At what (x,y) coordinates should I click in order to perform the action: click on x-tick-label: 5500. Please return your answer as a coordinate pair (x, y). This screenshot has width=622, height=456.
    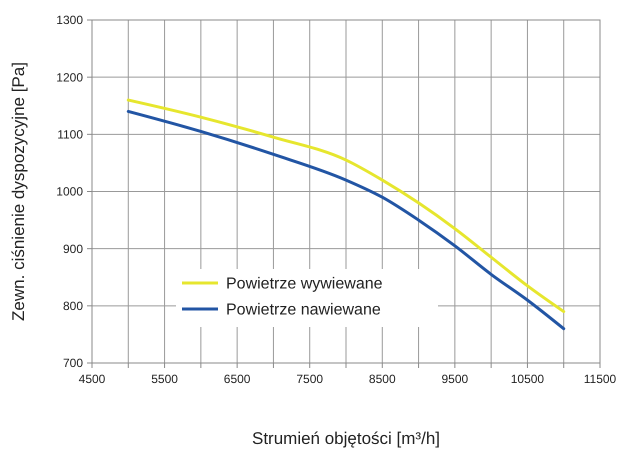
    Looking at the image, I should click on (164, 379).